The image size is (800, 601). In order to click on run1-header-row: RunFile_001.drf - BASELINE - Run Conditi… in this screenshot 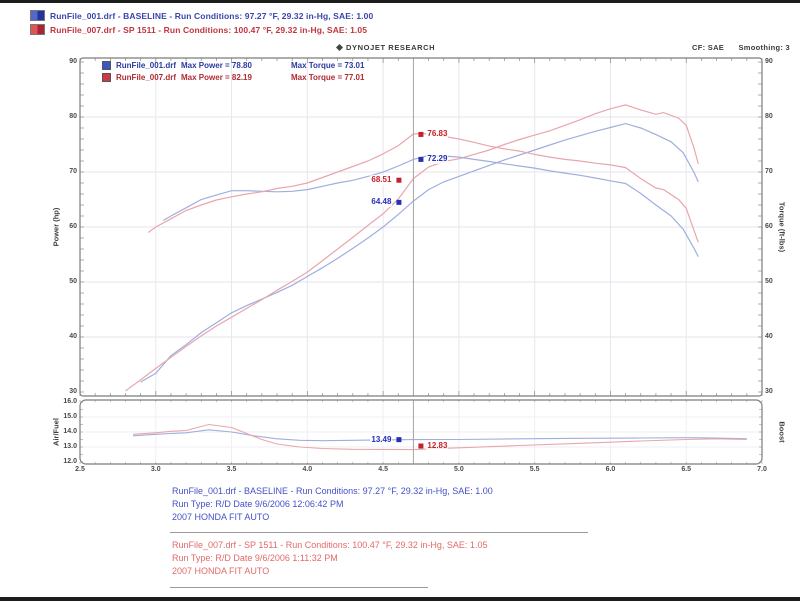, I will do `click(201, 15)`.